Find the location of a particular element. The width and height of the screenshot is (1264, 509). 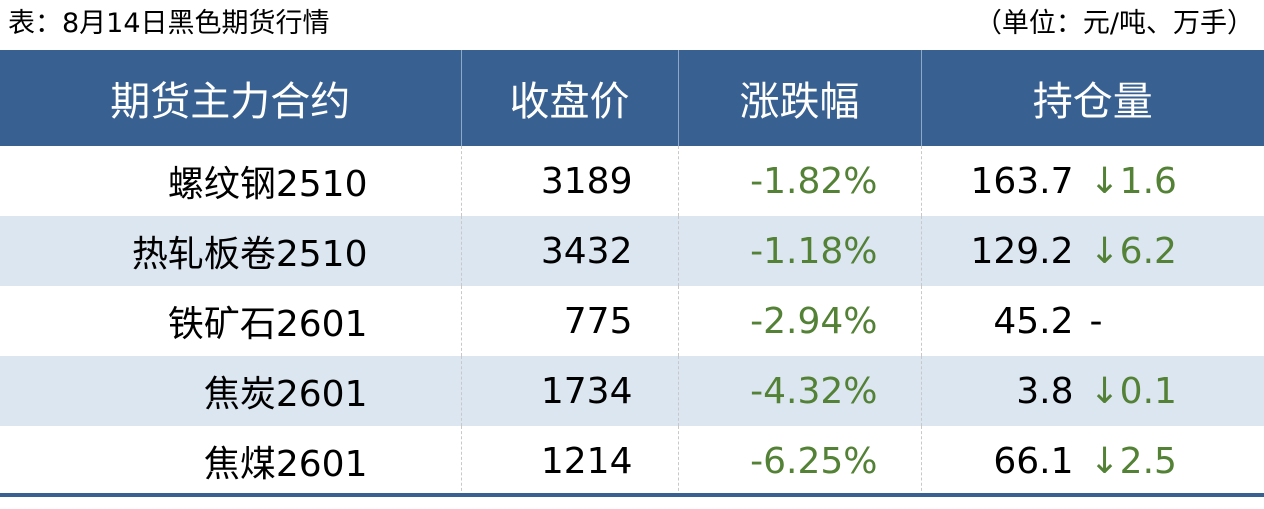

open-interest-value: 163.7 is located at coordinates (1022, 181).